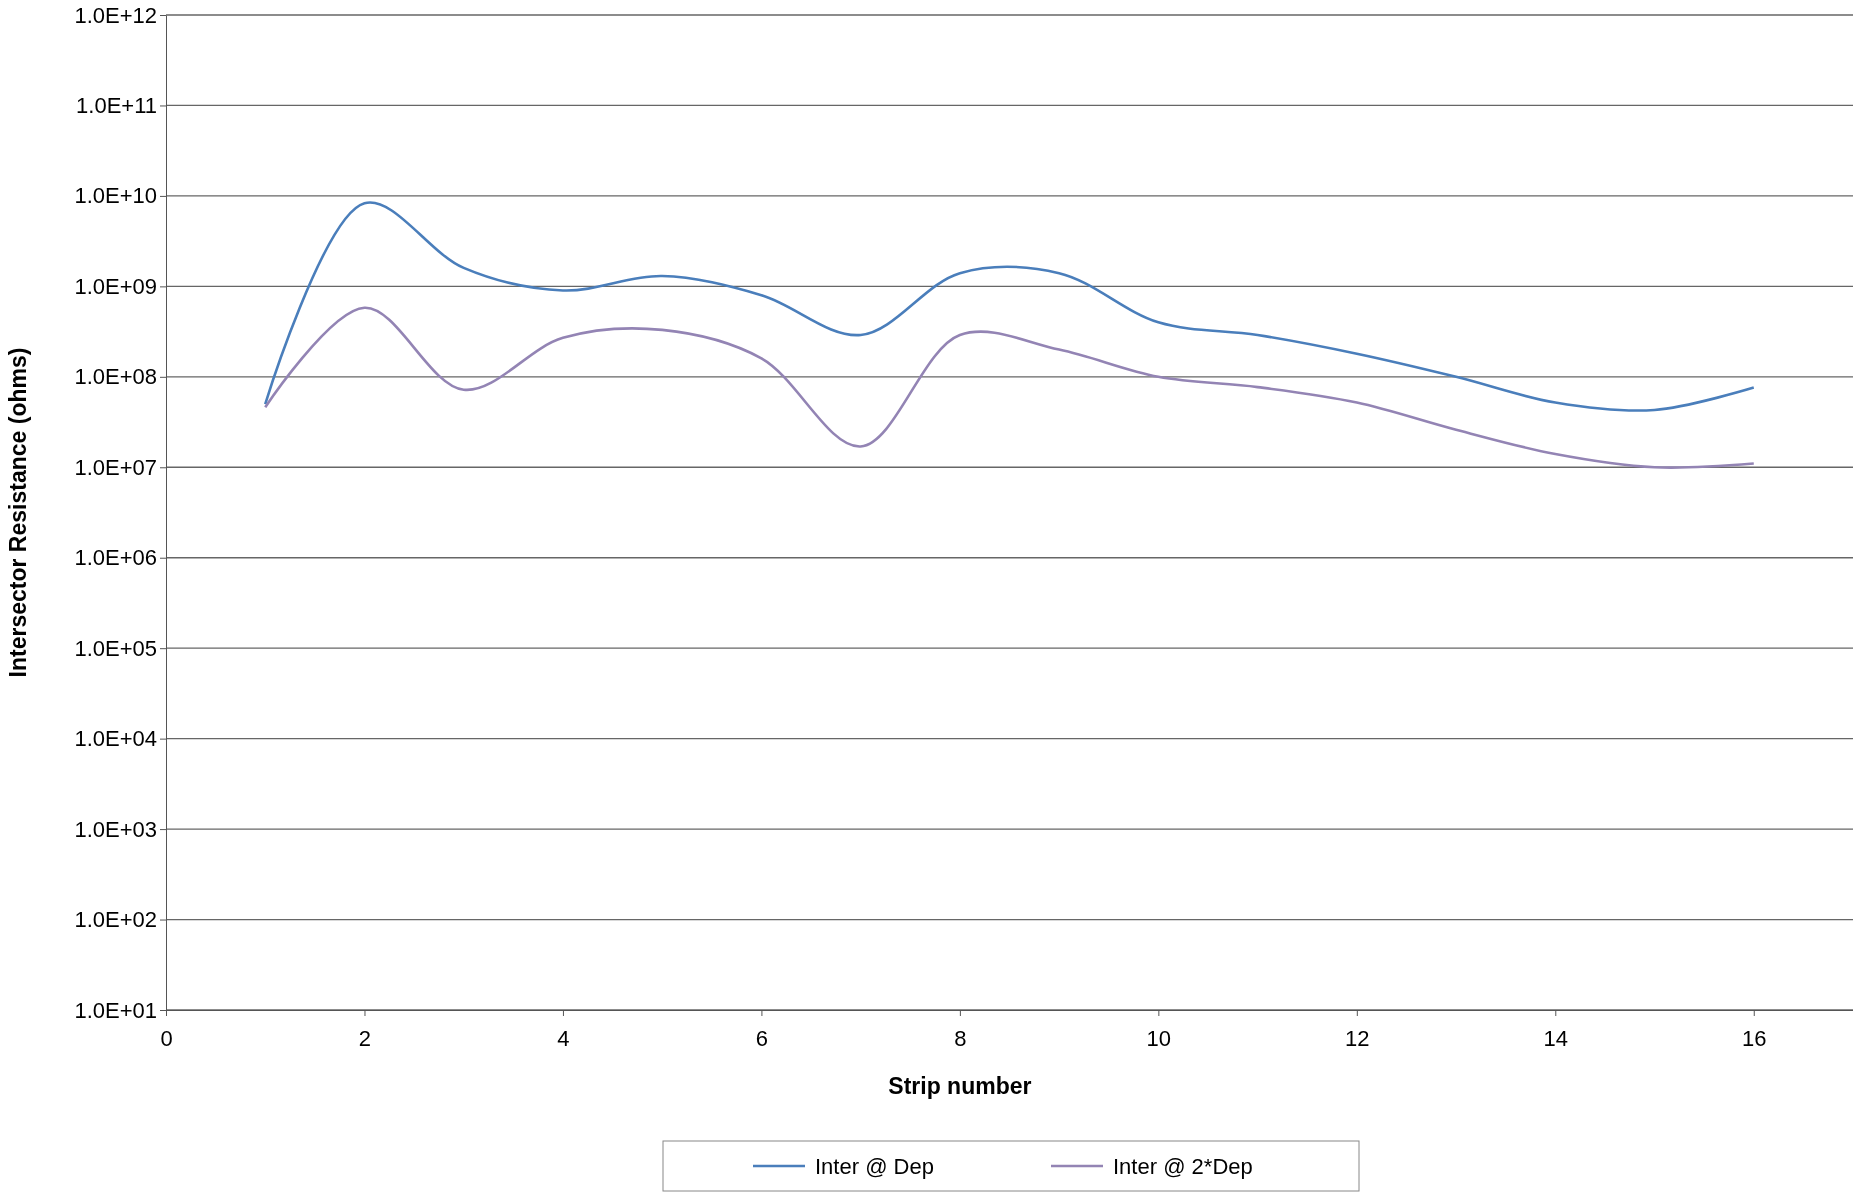 The height and width of the screenshot is (1192, 1853). Describe the element at coordinates (18, 512) in the screenshot. I see `y-axis-title: Intersector Resistance (ohms)` at that location.